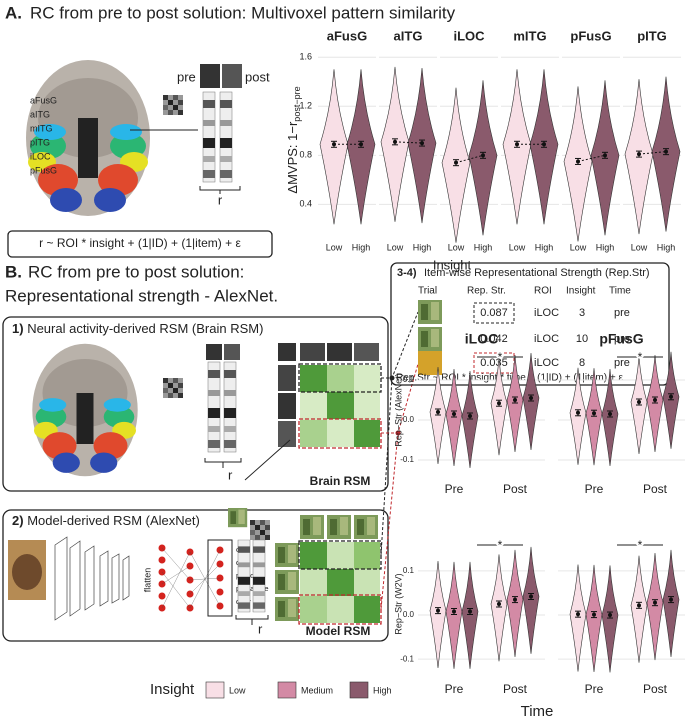 Image resolution: width=685 pixels, height=722 pixels. What do you see at coordinates (452, 264) in the screenshot?
I see `x-axis-label: Insight` at bounding box center [452, 264].